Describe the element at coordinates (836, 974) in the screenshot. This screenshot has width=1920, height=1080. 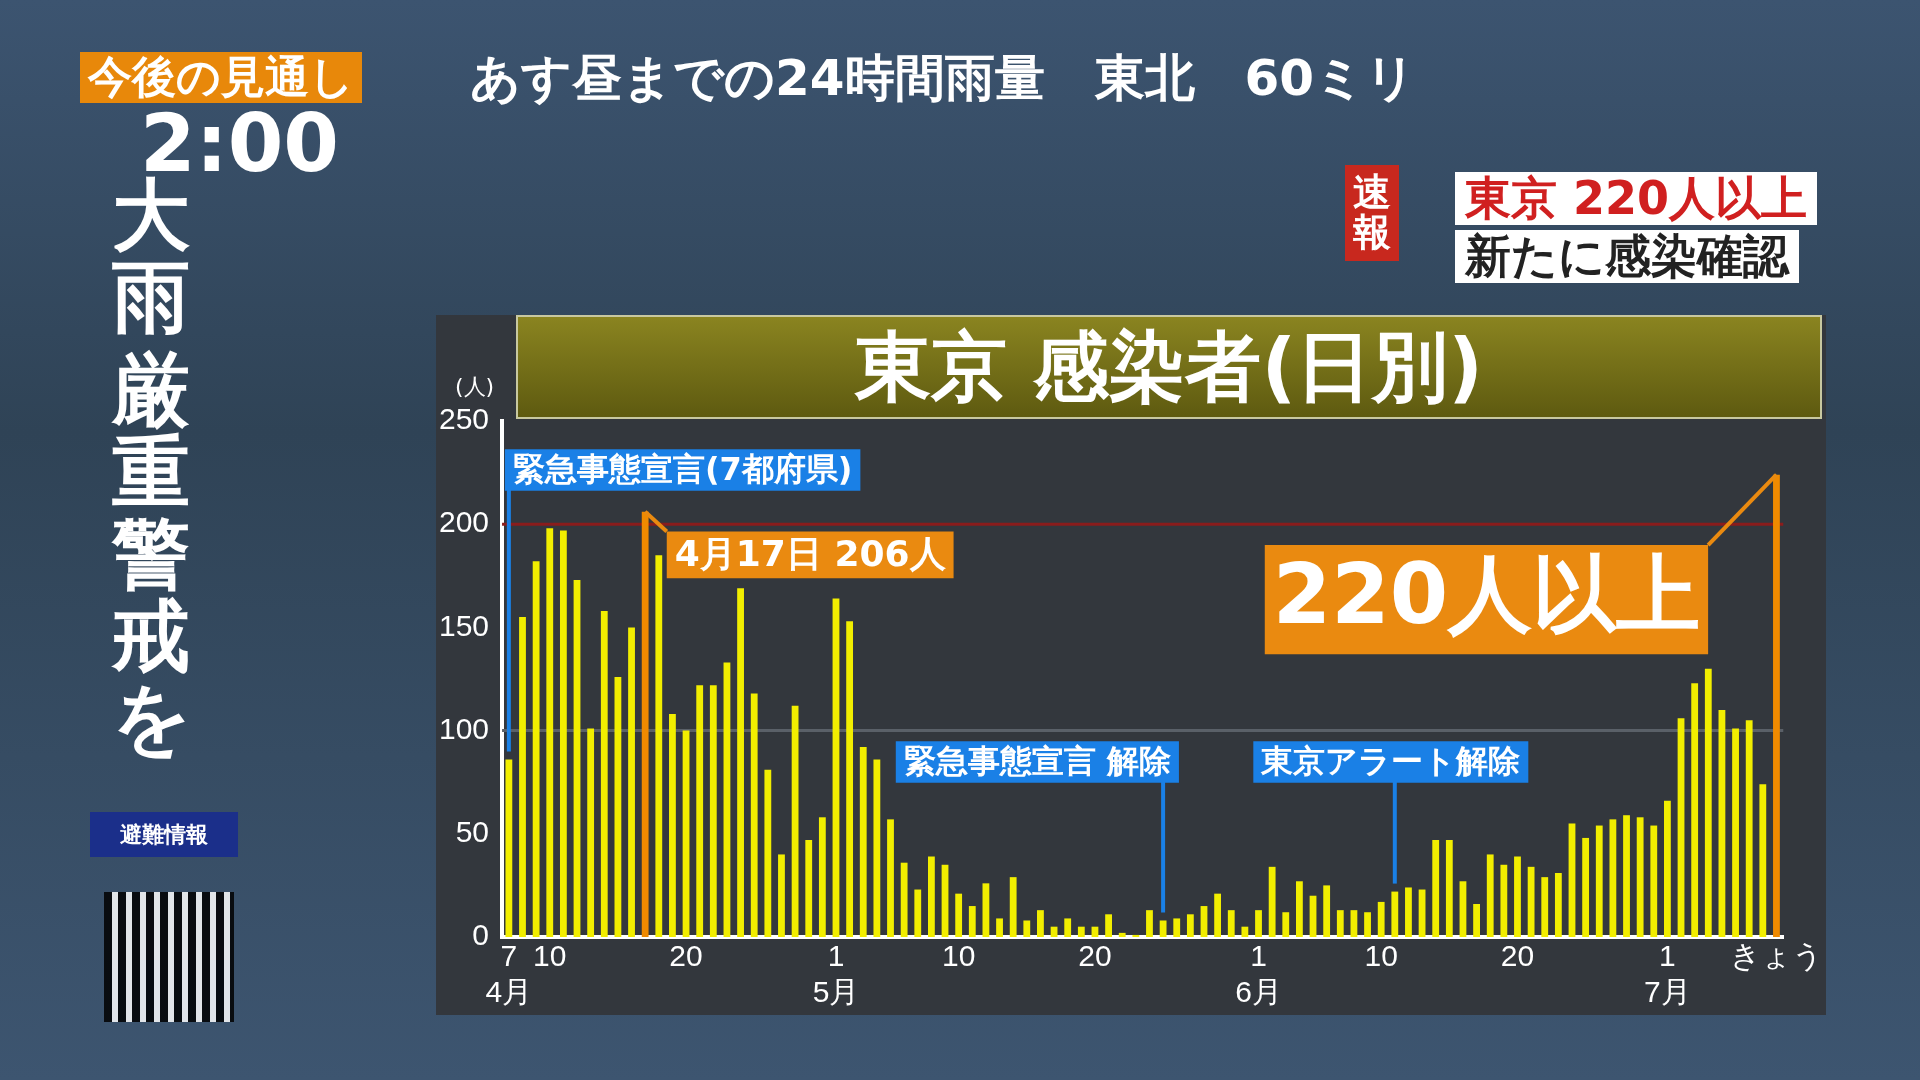
I see `x-tick-label: 1 5月` at that location.